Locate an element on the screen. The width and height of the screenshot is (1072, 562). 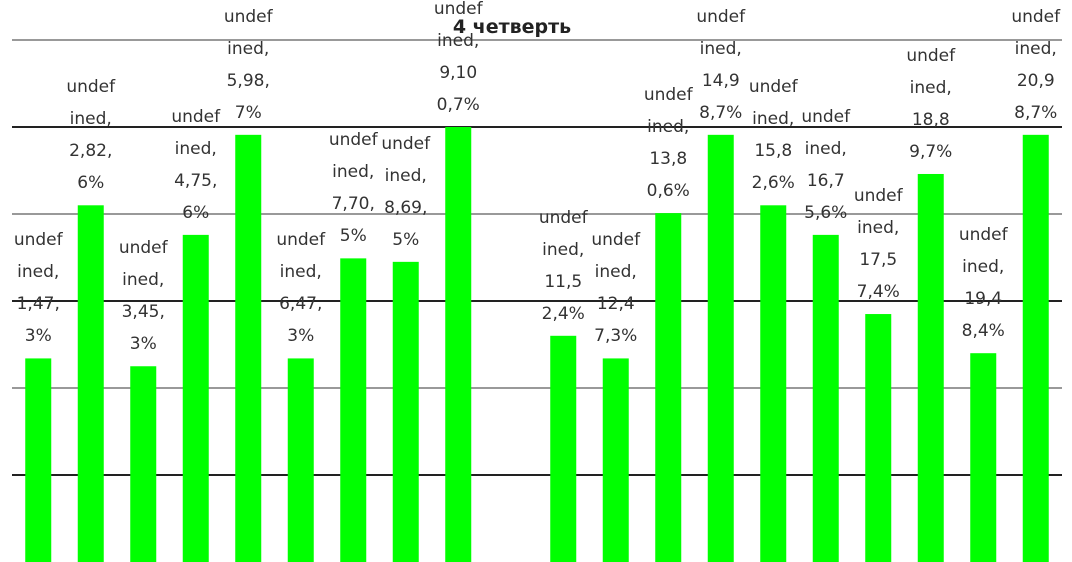
data-label: undefined,8,69,5% is located at coordinates (406, 191).